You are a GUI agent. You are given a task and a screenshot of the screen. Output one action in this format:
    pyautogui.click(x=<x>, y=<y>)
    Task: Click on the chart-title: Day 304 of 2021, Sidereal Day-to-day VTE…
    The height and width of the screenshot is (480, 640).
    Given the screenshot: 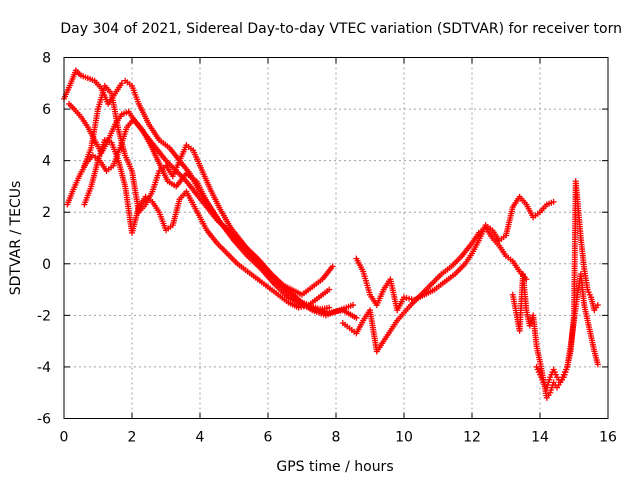 What is the action you would take?
    pyautogui.click(x=341, y=29)
    